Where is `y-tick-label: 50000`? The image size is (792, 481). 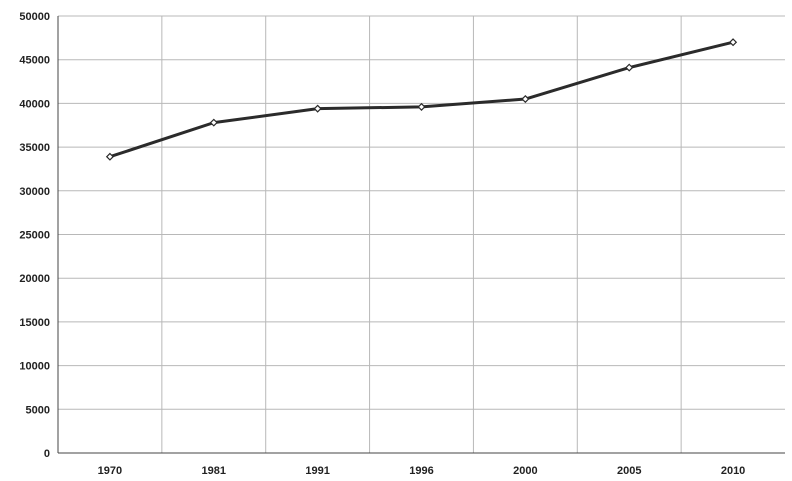
y-tick-label: 50000 is located at coordinates (34, 17).